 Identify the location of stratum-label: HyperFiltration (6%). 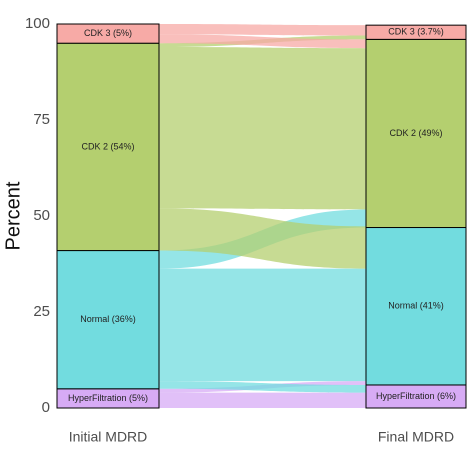
(416, 396).